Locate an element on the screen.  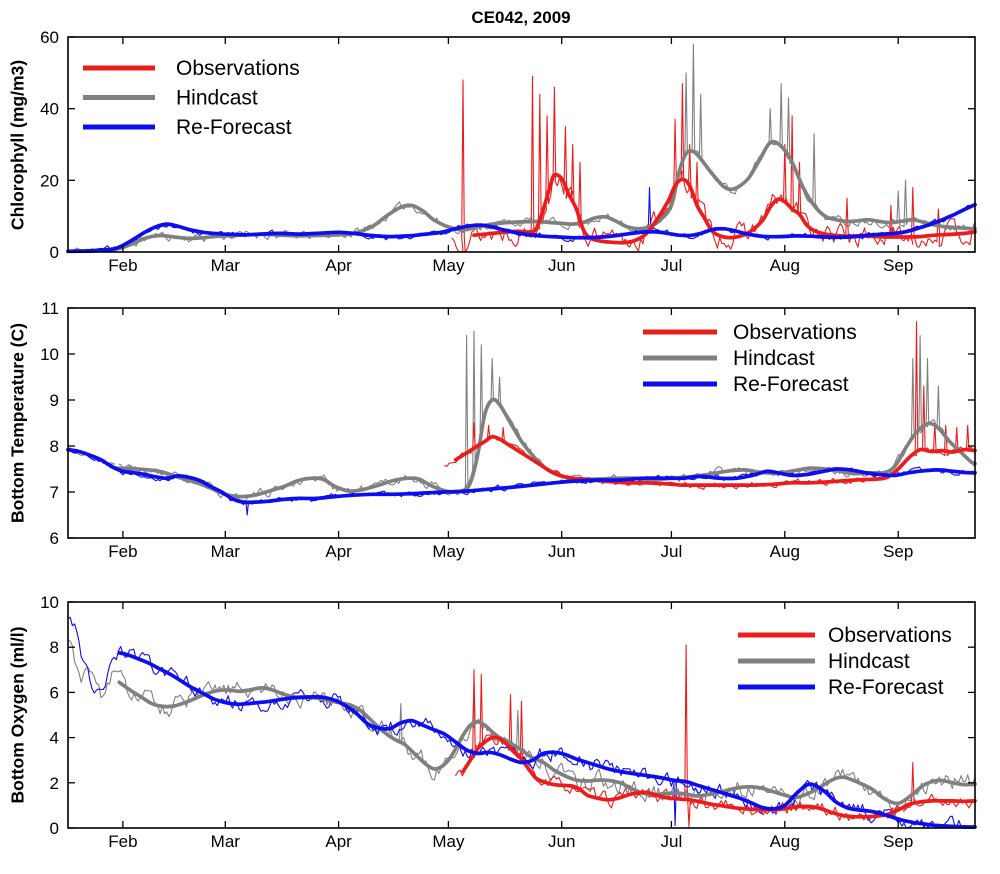
temperature-reforecast-smooth-line is located at coordinates (521, 476).